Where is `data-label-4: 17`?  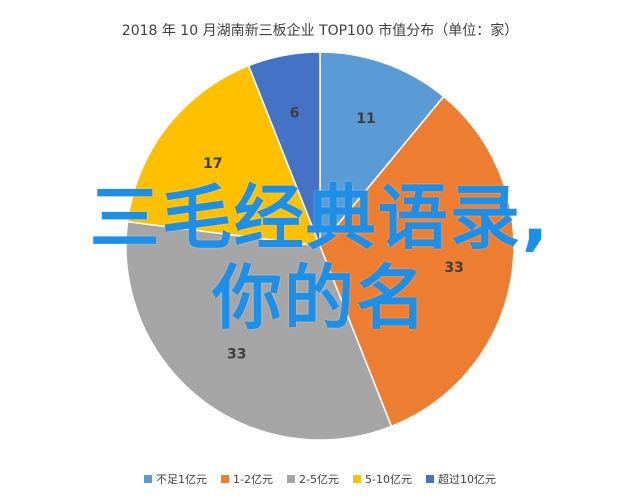
data-label-4: 17 is located at coordinates (212, 164).